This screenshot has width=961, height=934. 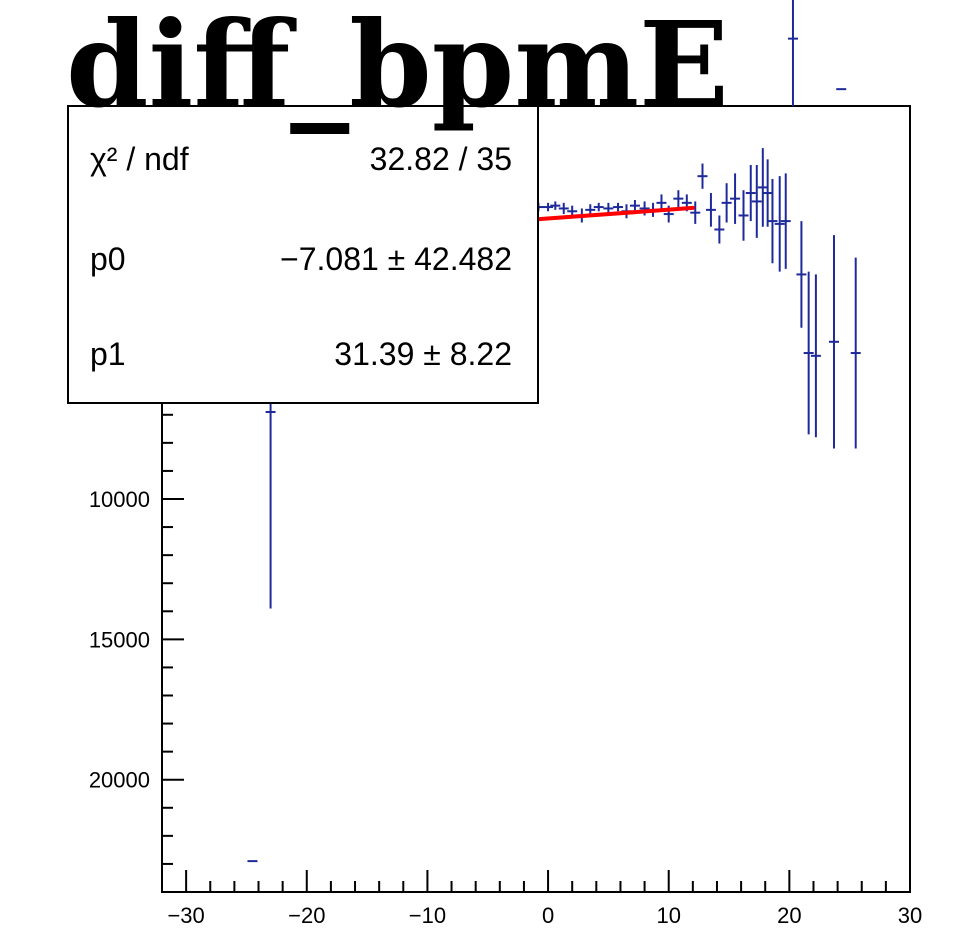 What do you see at coordinates (306, 915) in the screenshot?
I see `x-tick-label: −20` at bounding box center [306, 915].